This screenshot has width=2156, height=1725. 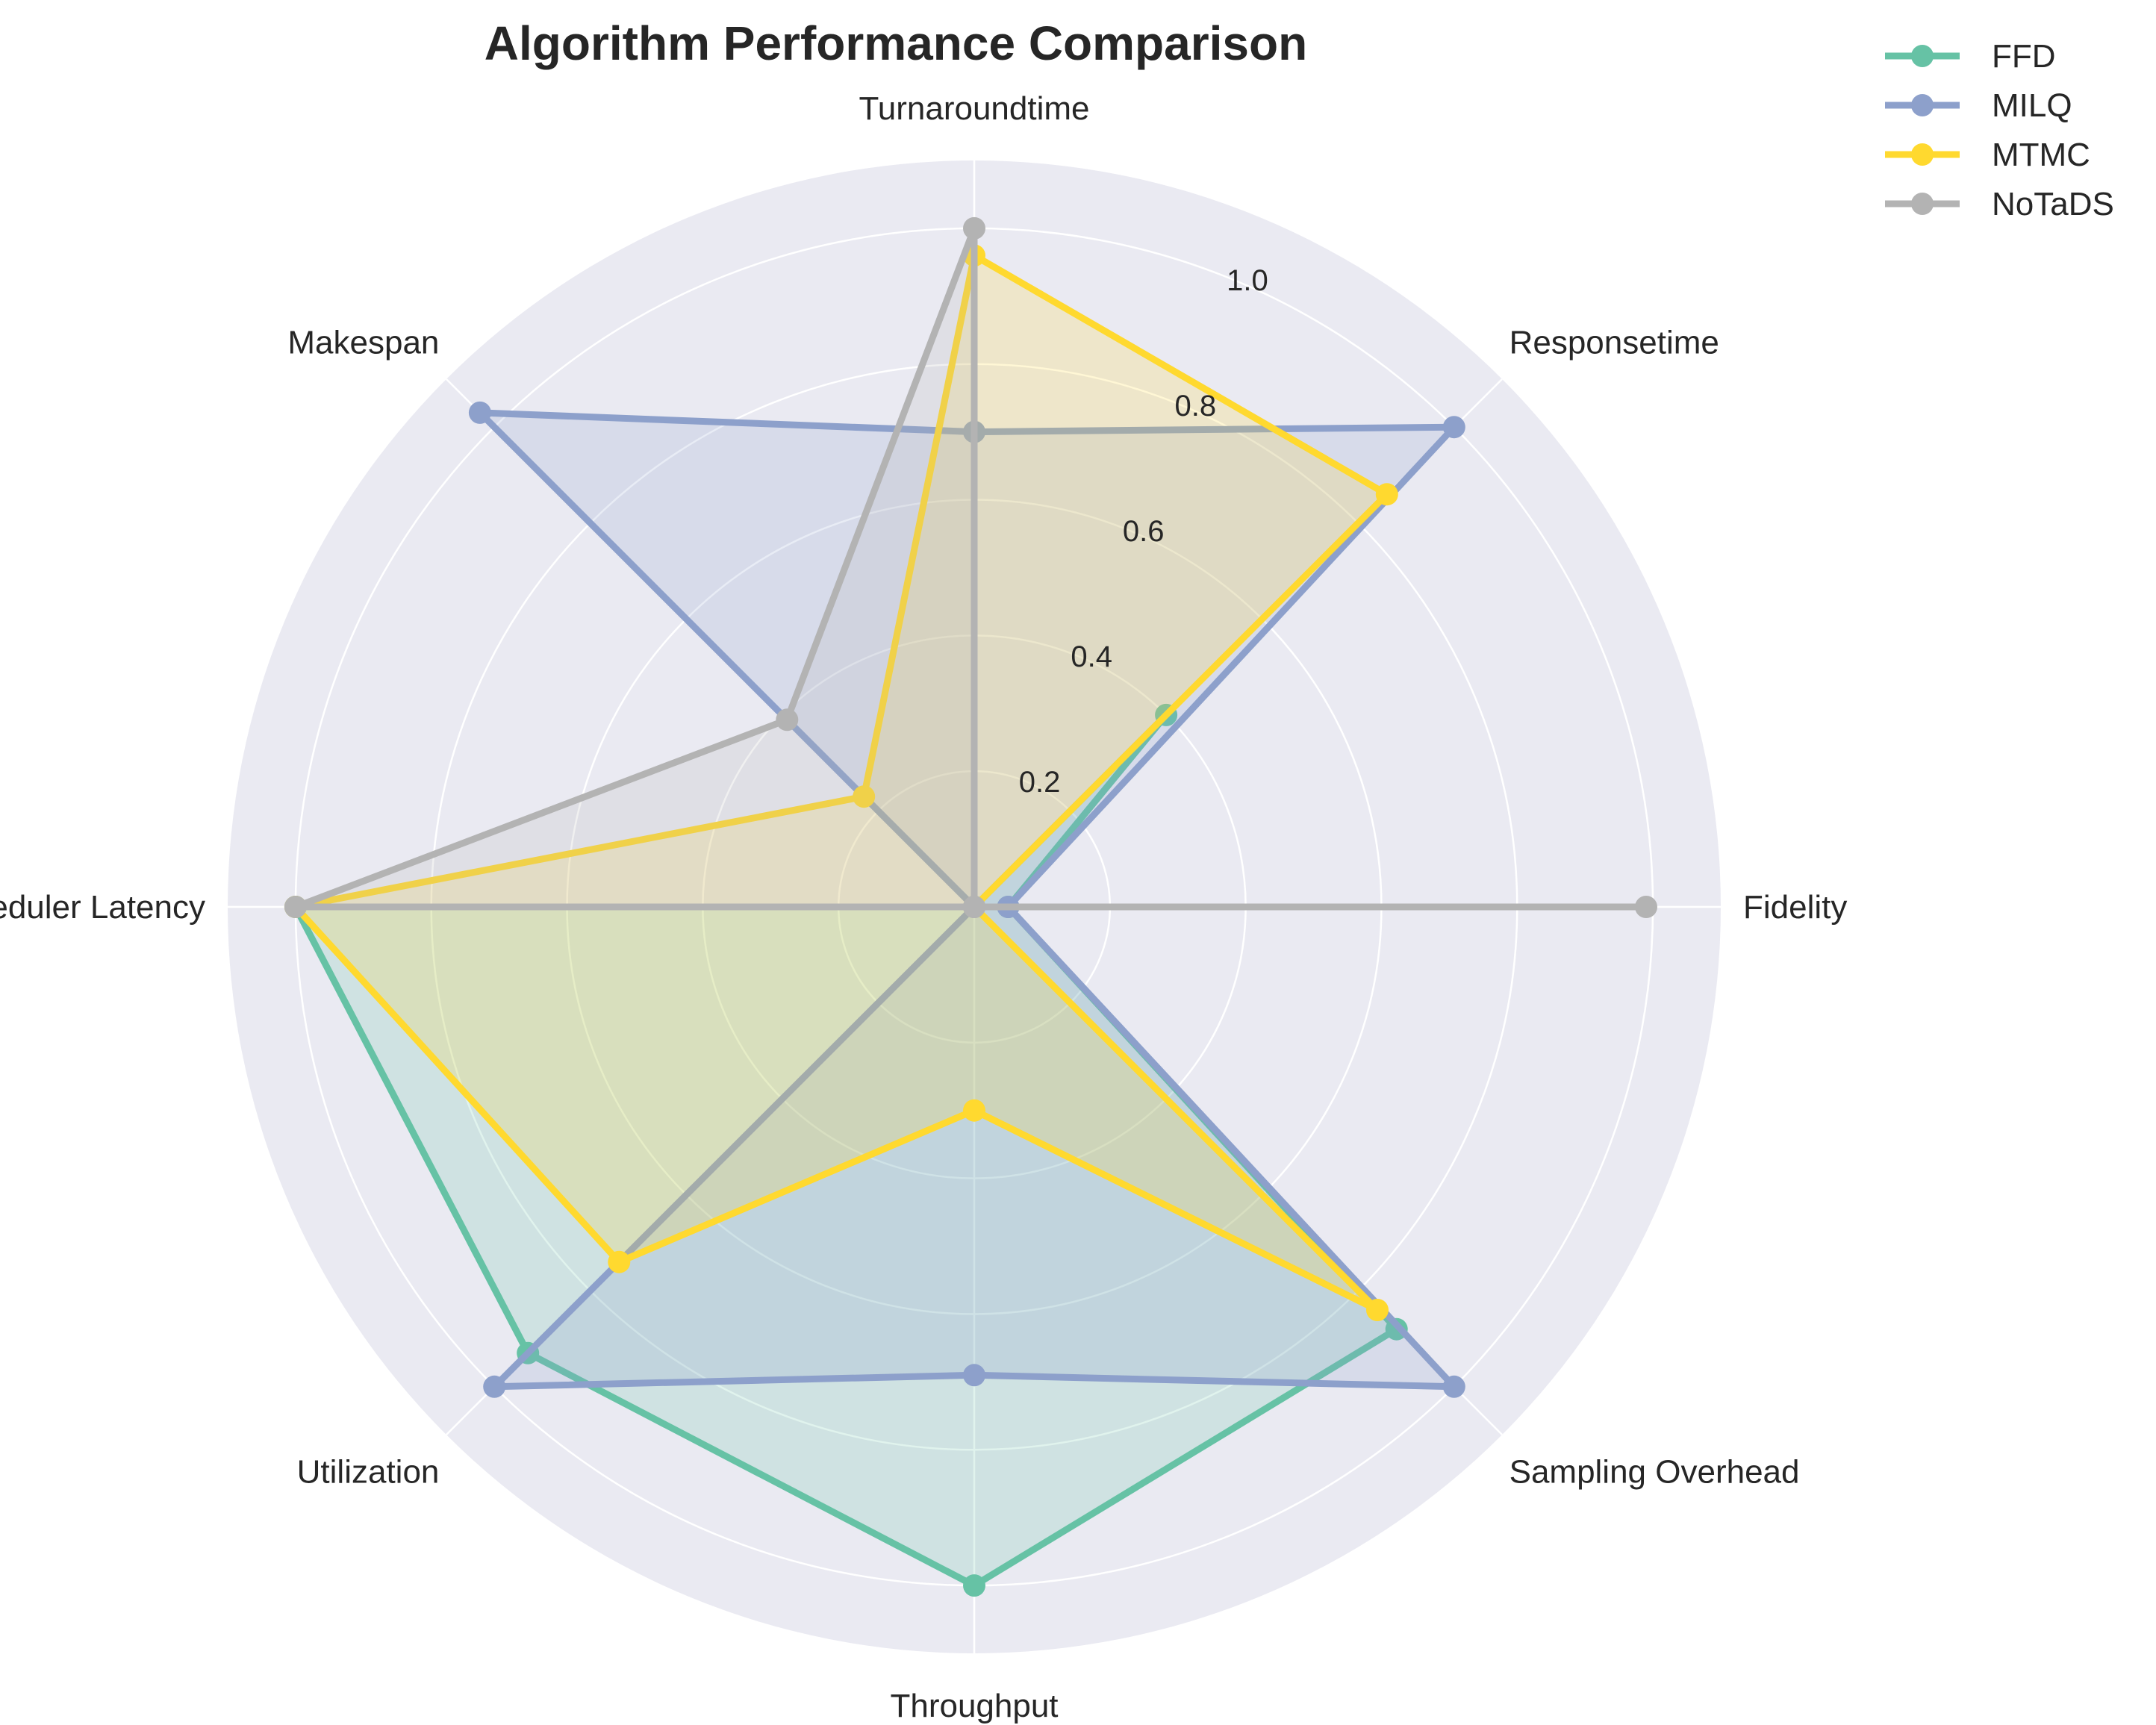 I want to click on radial-tick-labels: 0.2 0.4 0.6 0.8 1.0, so click(x=1143, y=531).